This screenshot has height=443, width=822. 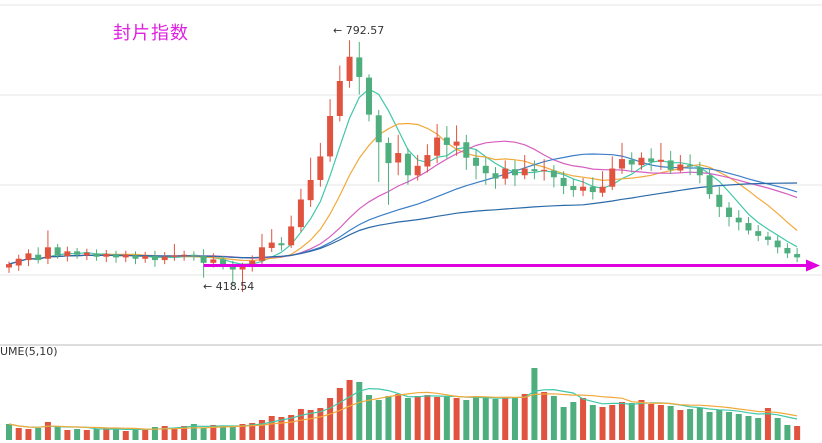 What do you see at coordinates (813, 265) in the screenshot?
I see `support-arrow-head` at bounding box center [813, 265].